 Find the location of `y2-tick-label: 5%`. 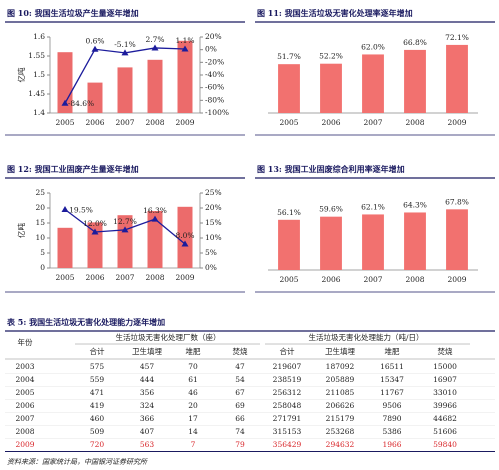

y2-tick-label: 5% is located at coordinates (211, 252).